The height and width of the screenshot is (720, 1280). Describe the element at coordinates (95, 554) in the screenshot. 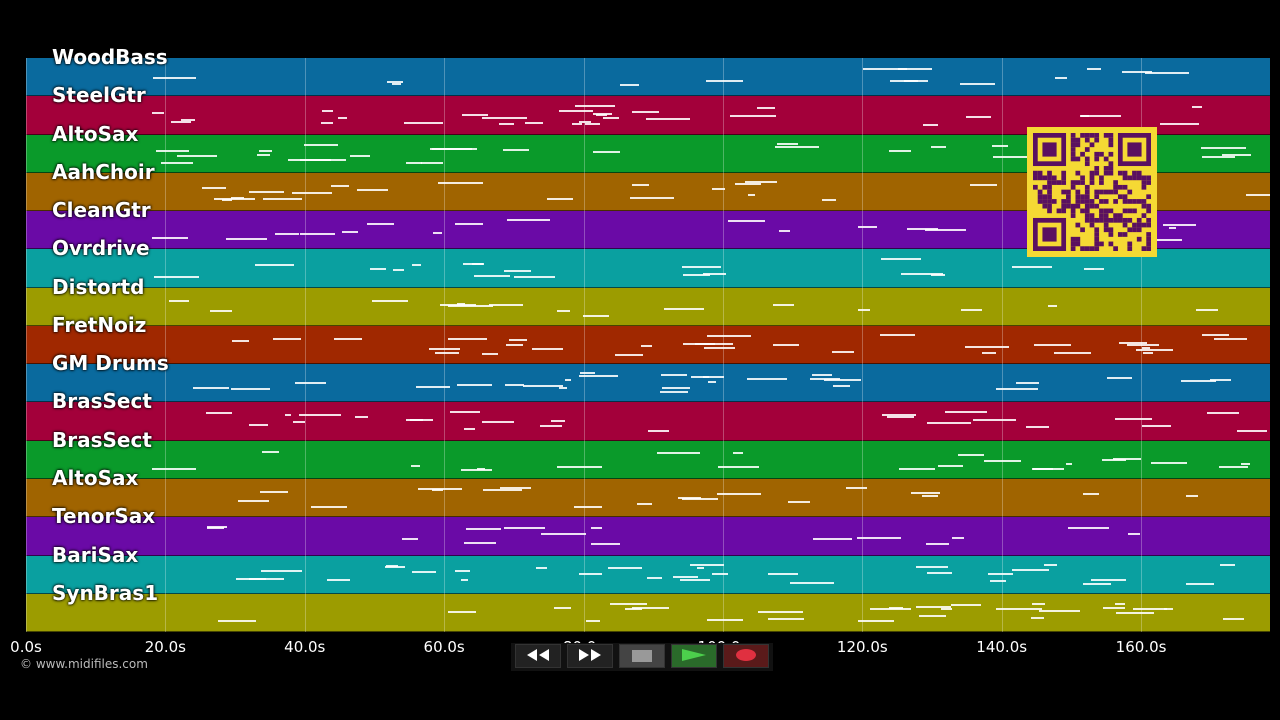

I see `track-name: BariSax` at that location.